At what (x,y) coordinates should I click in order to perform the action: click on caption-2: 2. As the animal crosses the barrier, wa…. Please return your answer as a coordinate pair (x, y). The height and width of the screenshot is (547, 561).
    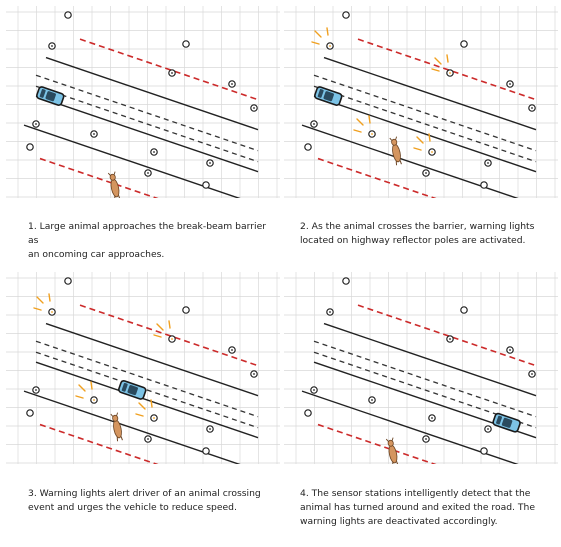
    Looking at the image, I should click on (417, 233).